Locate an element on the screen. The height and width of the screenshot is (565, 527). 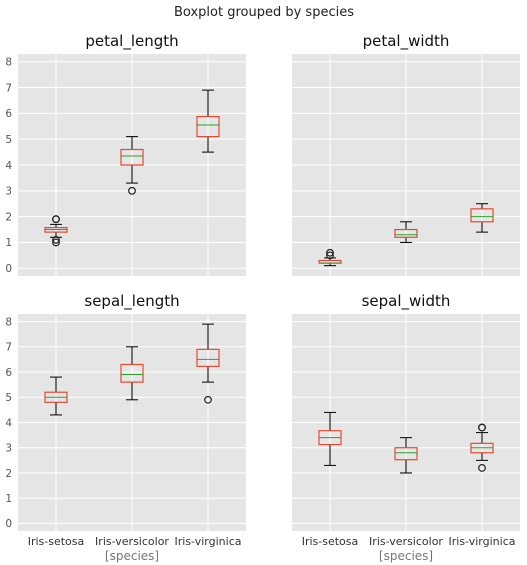
panel-title: petal_length is located at coordinates (131, 41).